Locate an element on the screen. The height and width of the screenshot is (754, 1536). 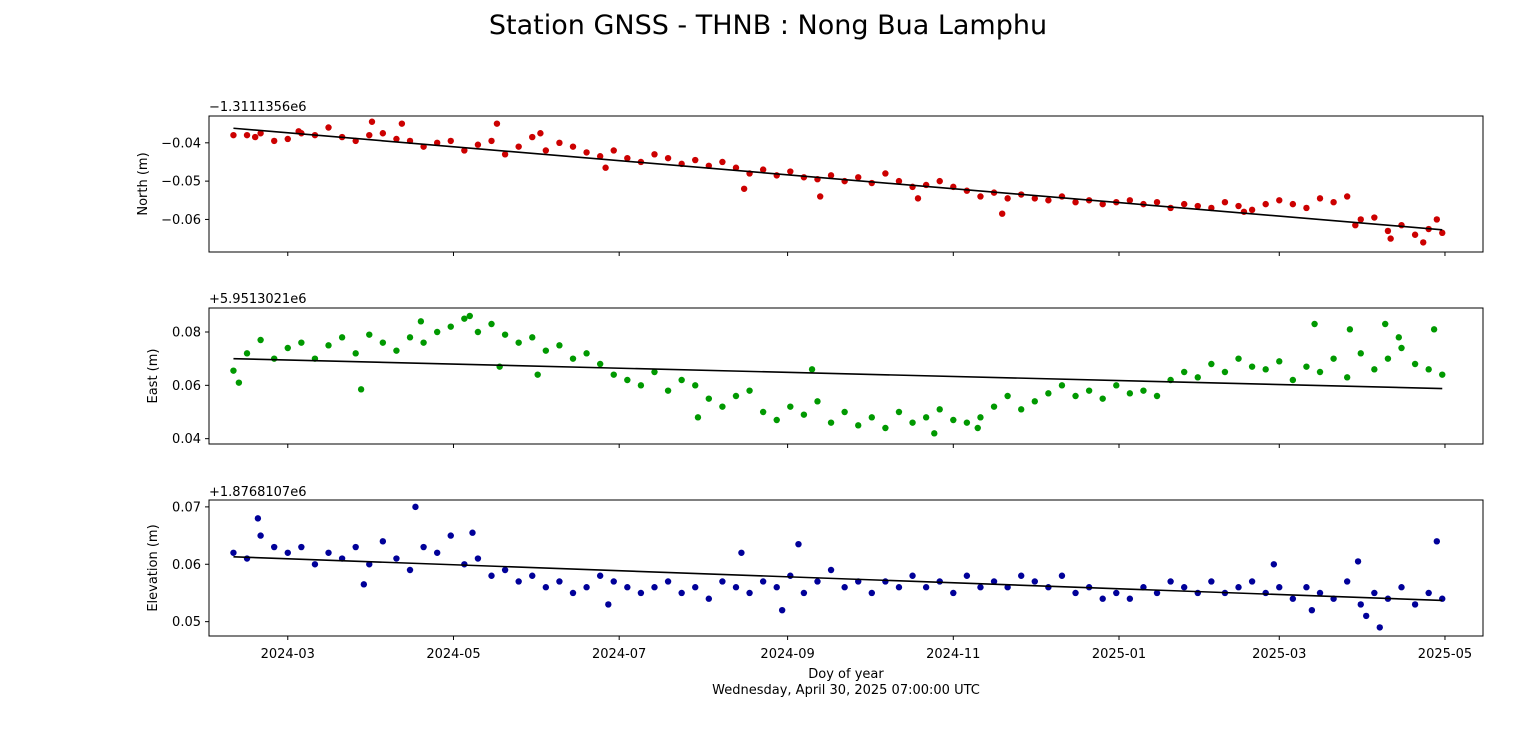
x-tick-label: 2025-05 is located at coordinates (1445, 654).